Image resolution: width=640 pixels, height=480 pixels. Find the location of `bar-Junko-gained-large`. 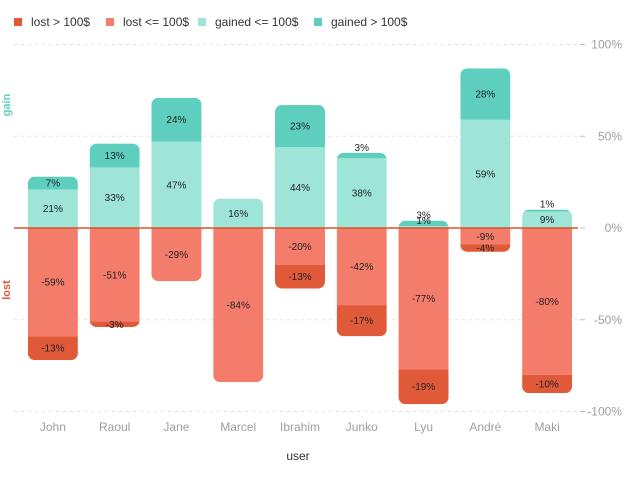

bar-Junko-gained-large is located at coordinates (361, 155).